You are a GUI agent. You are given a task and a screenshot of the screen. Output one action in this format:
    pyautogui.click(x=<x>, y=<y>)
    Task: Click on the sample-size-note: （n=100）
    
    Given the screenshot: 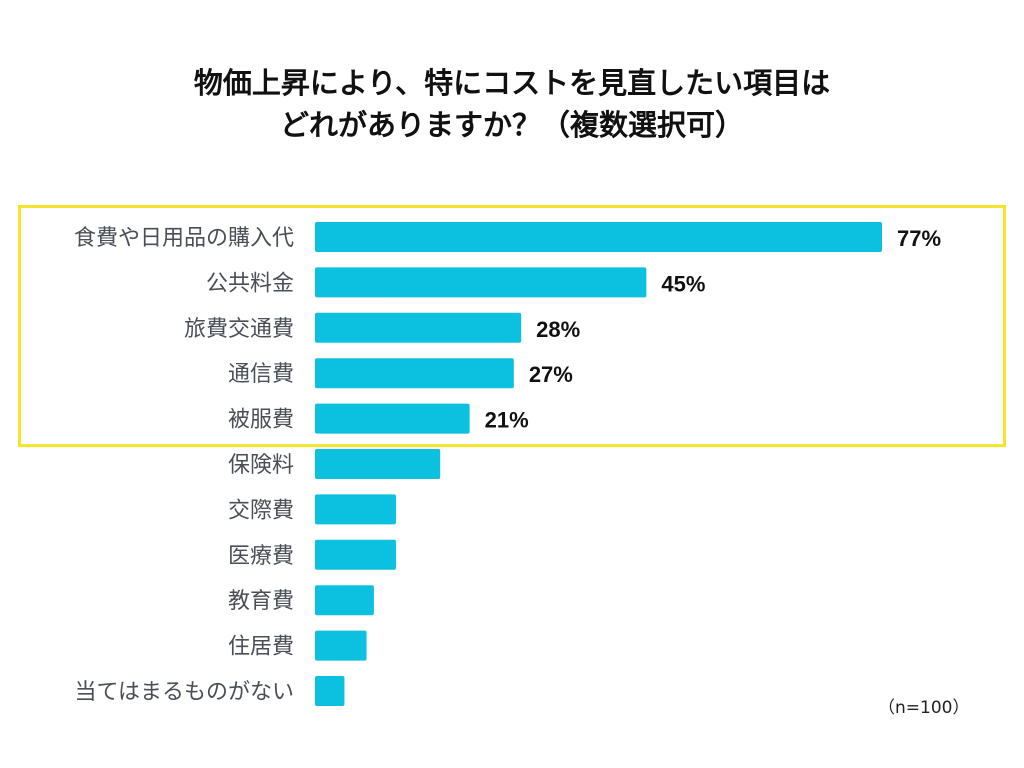 What is the action you would take?
    pyautogui.click(x=924, y=708)
    